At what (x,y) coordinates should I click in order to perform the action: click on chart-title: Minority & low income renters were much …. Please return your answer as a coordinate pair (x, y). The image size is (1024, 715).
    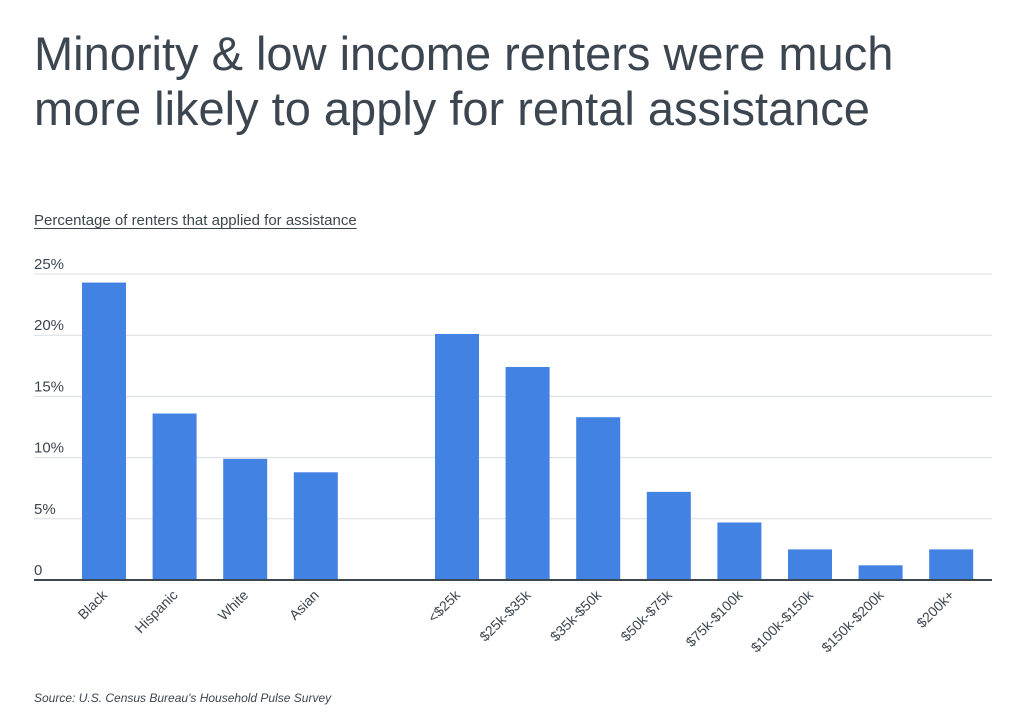
    Looking at the image, I should click on (464, 81).